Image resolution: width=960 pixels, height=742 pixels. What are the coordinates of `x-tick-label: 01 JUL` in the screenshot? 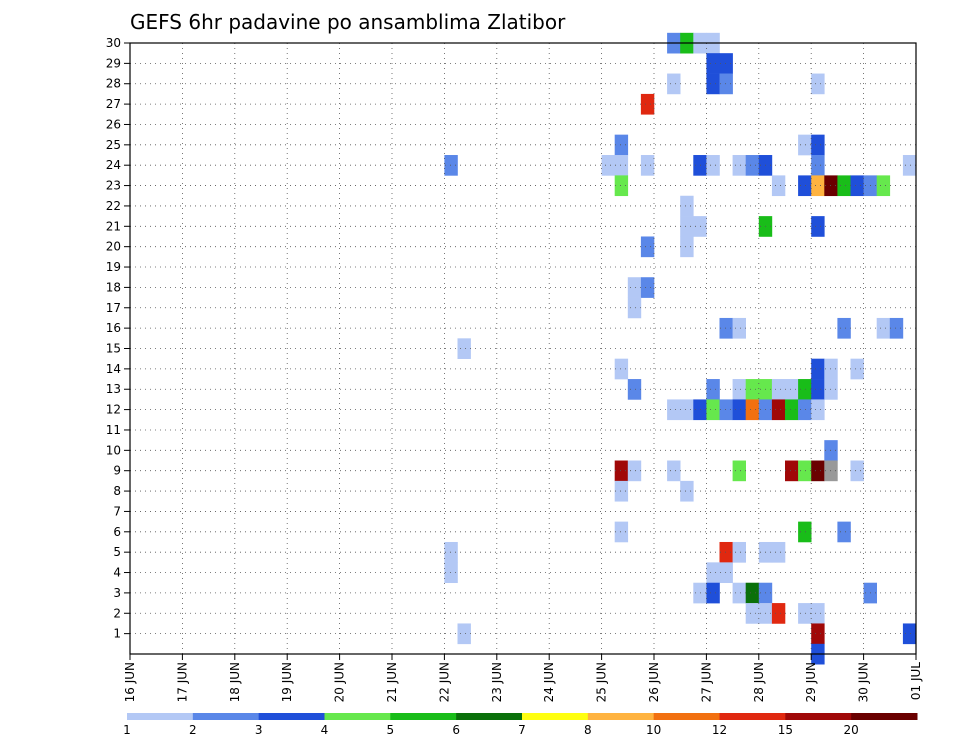 It's located at (916, 681).